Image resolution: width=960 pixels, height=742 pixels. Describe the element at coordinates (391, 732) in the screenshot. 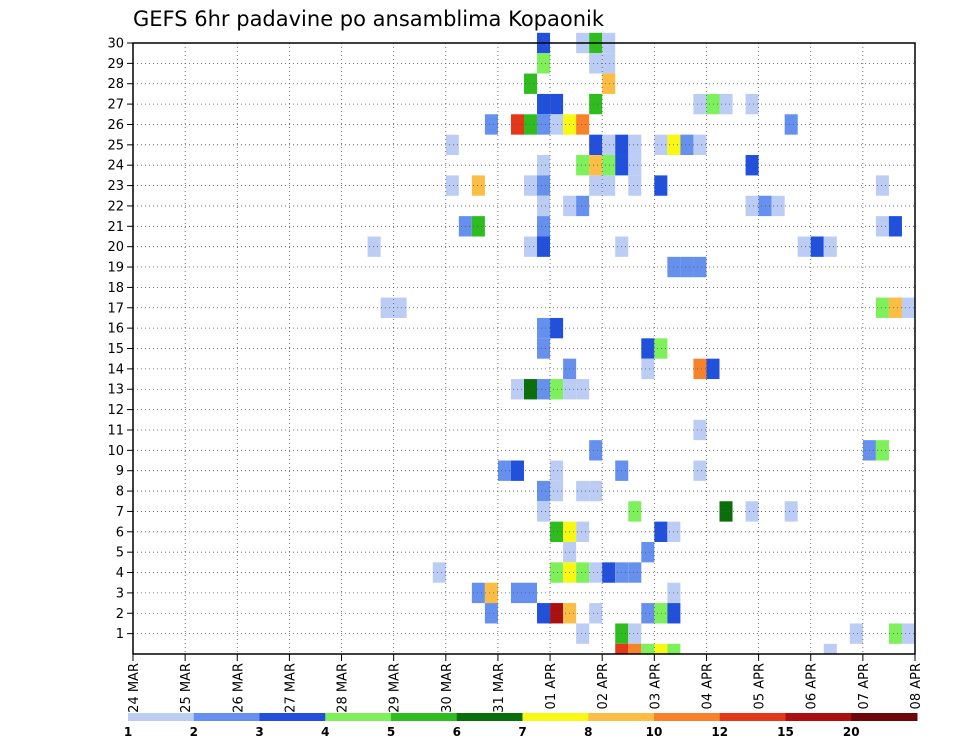

I see `legend-label: 5` at that location.